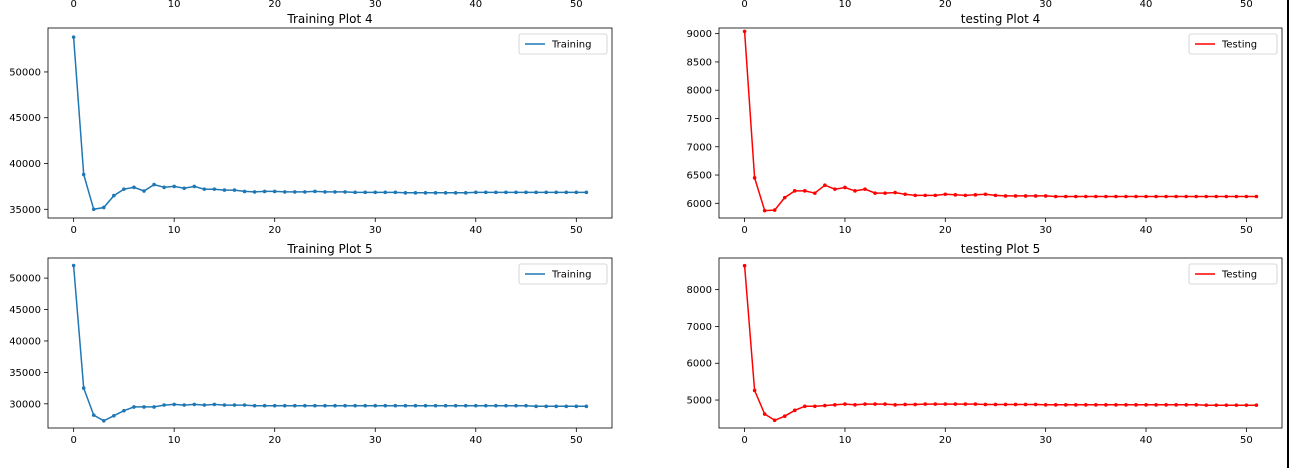  Describe the element at coordinates (744, 5) in the screenshot. I see `top-strip-tick-label: 0` at that location.